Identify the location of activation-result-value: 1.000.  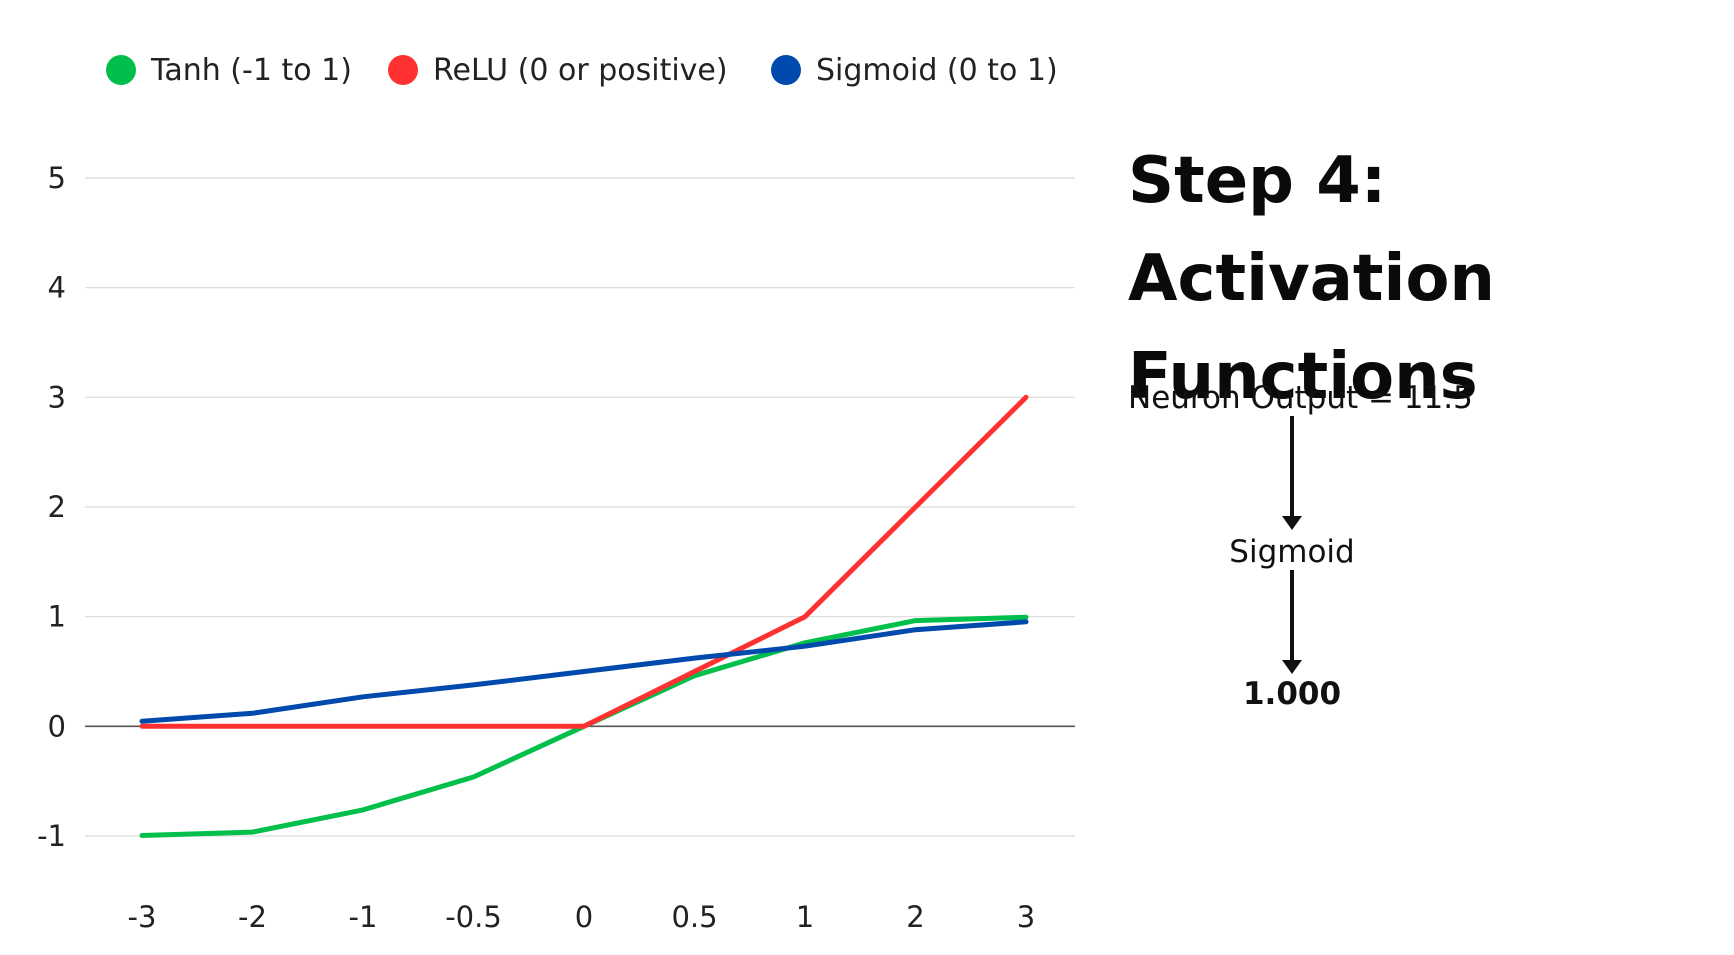
(1292, 694).